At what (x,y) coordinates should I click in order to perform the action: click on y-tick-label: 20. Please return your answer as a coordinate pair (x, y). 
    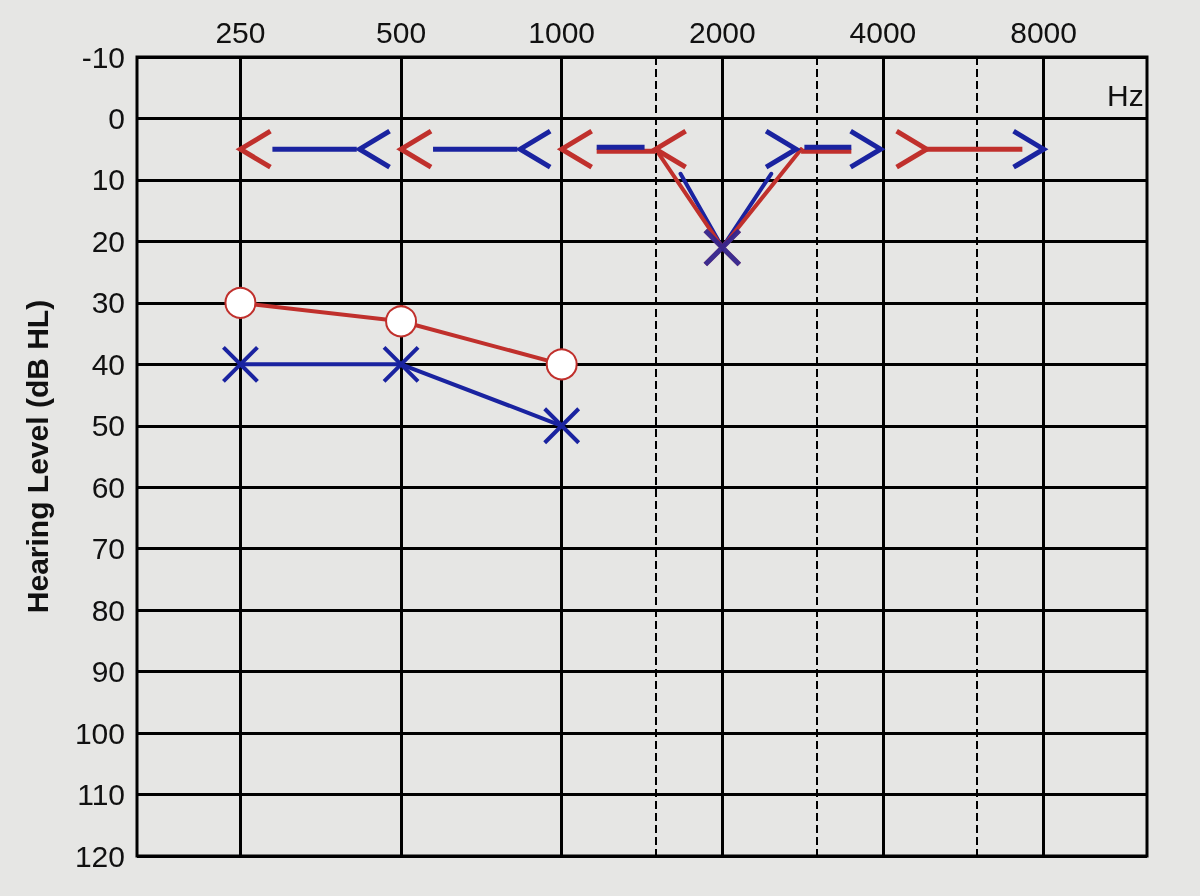
    Looking at the image, I should click on (108, 241).